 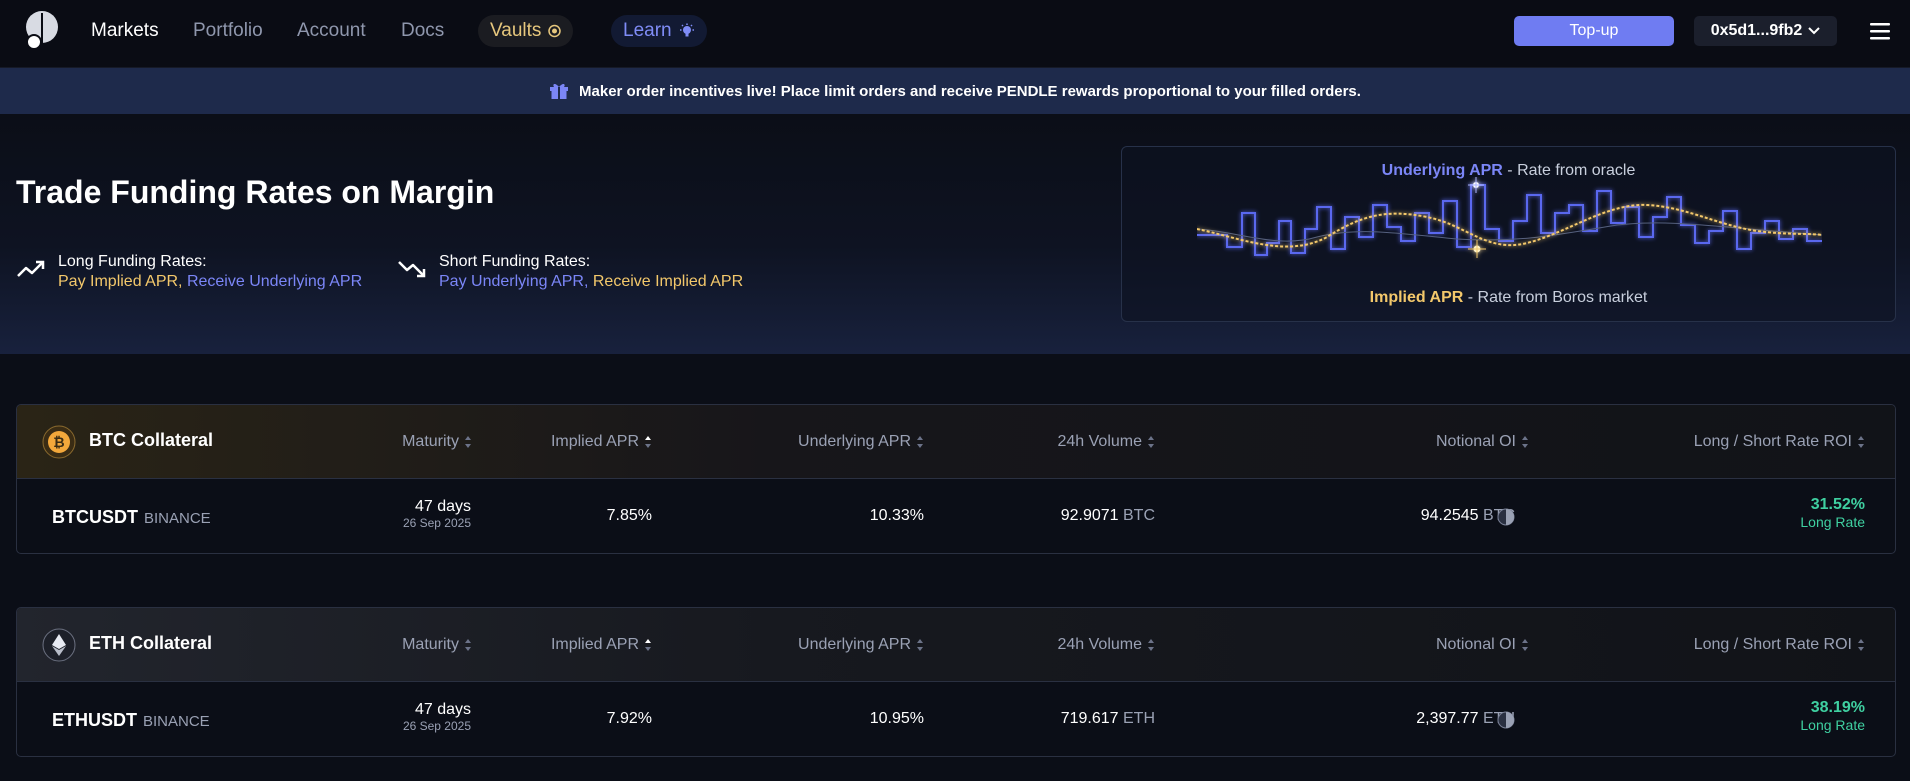 I want to click on nav-portfolio: Portfolio, so click(x=228, y=30).